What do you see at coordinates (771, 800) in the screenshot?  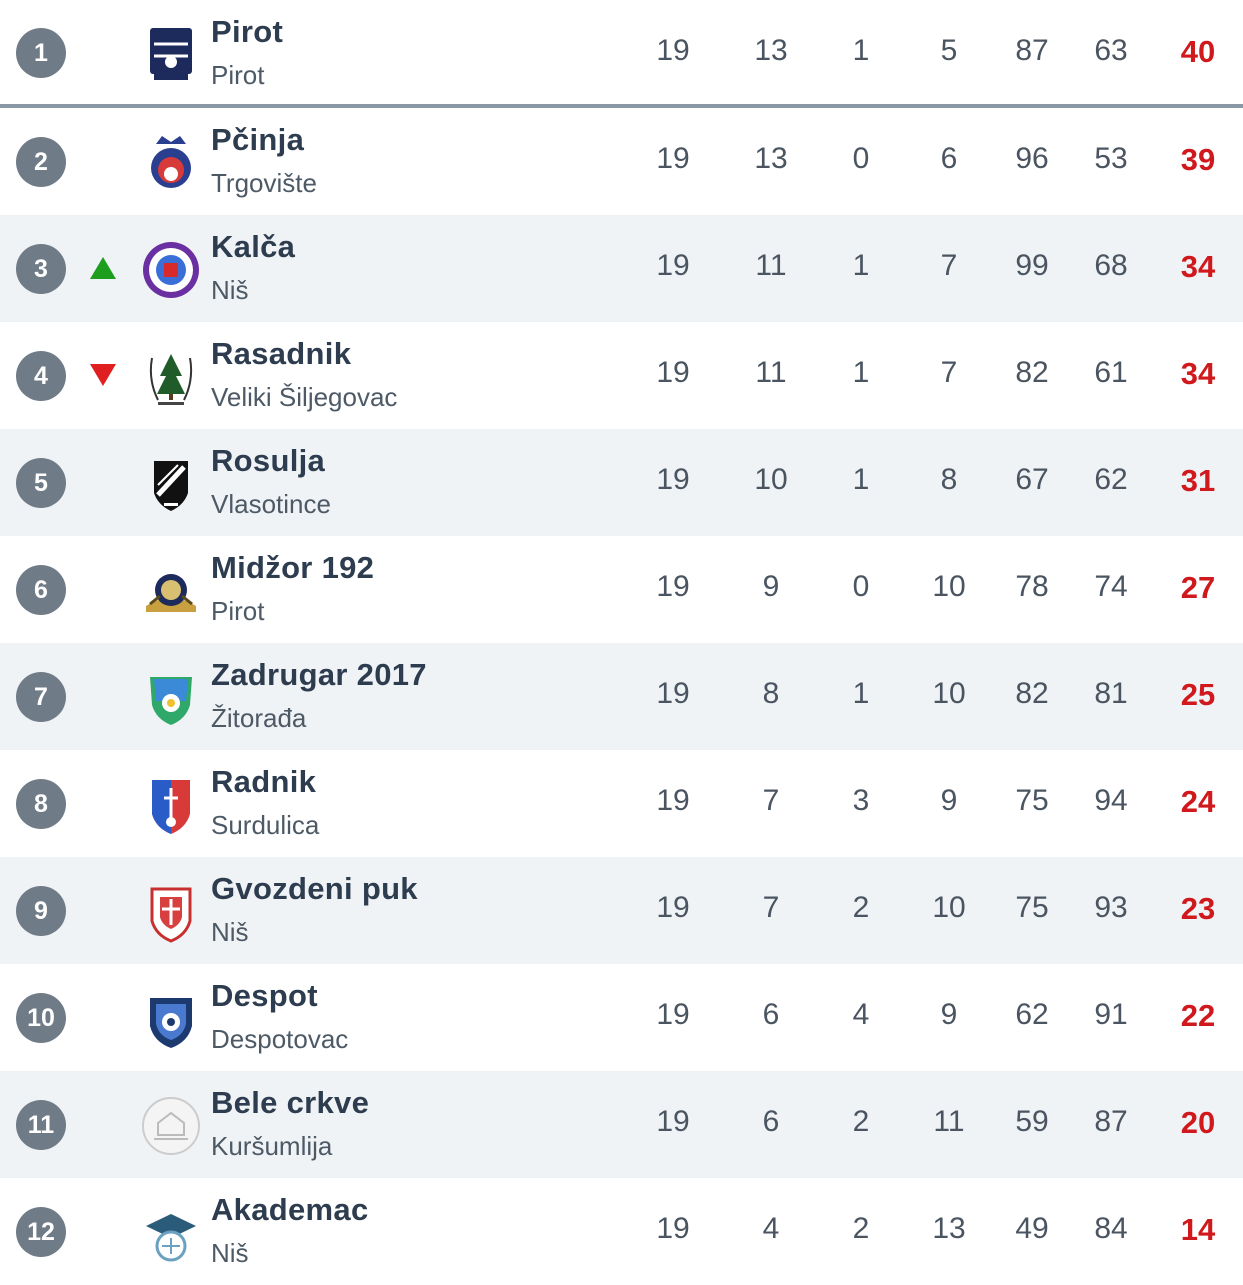 I see `won-cell: 7` at bounding box center [771, 800].